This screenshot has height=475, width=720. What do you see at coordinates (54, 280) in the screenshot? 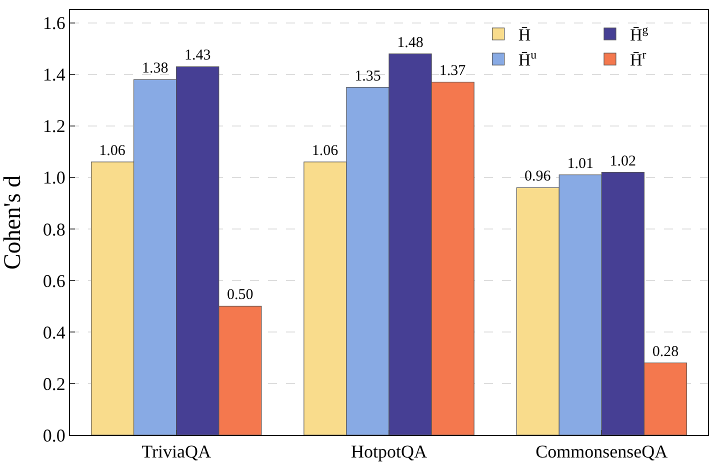
I see `y-tick-label: 0.6` at bounding box center [54, 280].